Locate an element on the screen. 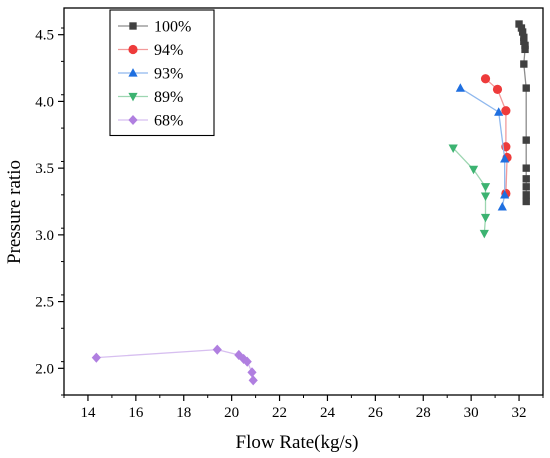 Image resolution: width=550 pixels, height=458 pixels. data-point-100%-11 is located at coordinates (526, 179).